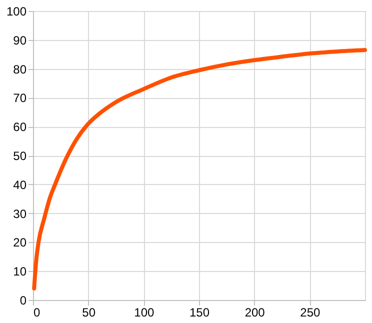 This screenshot has height=323, width=372. What do you see at coordinates (20, 98) in the screenshot?
I see `y-tick-label: 70` at bounding box center [20, 98].